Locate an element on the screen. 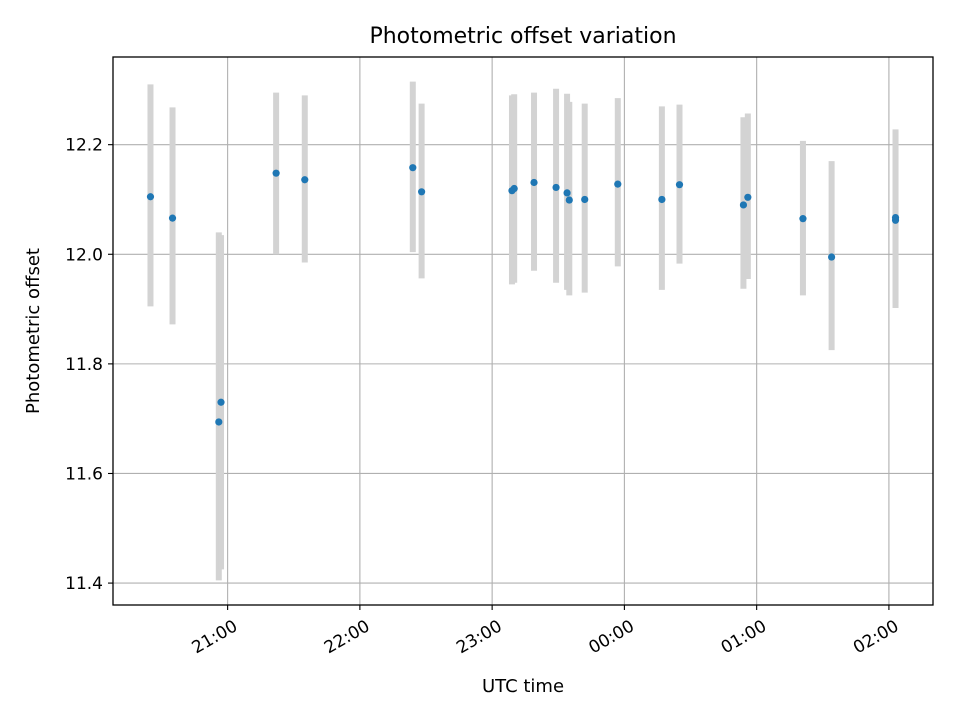 The height and width of the screenshot is (720, 960). x-tick-label: 01:00 is located at coordinates (744, 637).